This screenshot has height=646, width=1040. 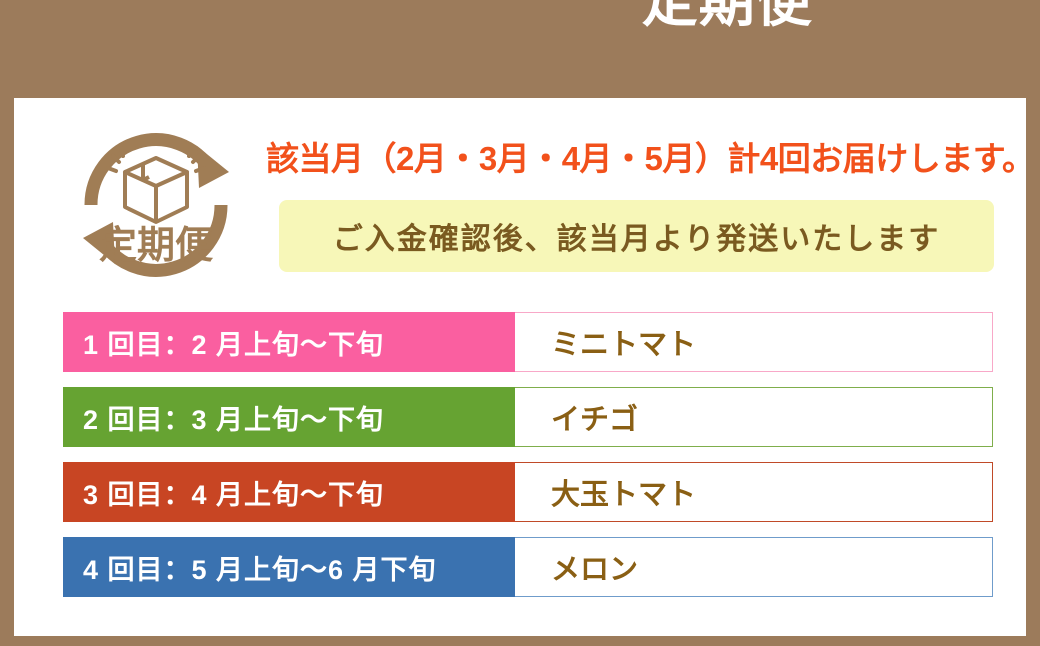 What do you see at coordinates (624, 345) in the screenshot?
I see `schedule-product-text: ミニトマト` at bounding box center [624, 345].